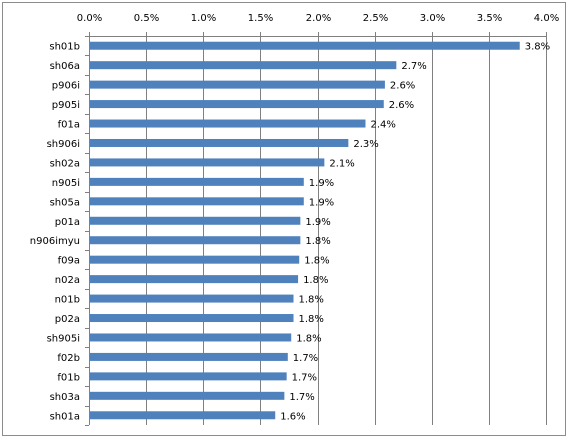  What do you see at coordinates (382, 125) in the screenshot?
I see `data-label: 2.4%` at bounding box center [382, 125].